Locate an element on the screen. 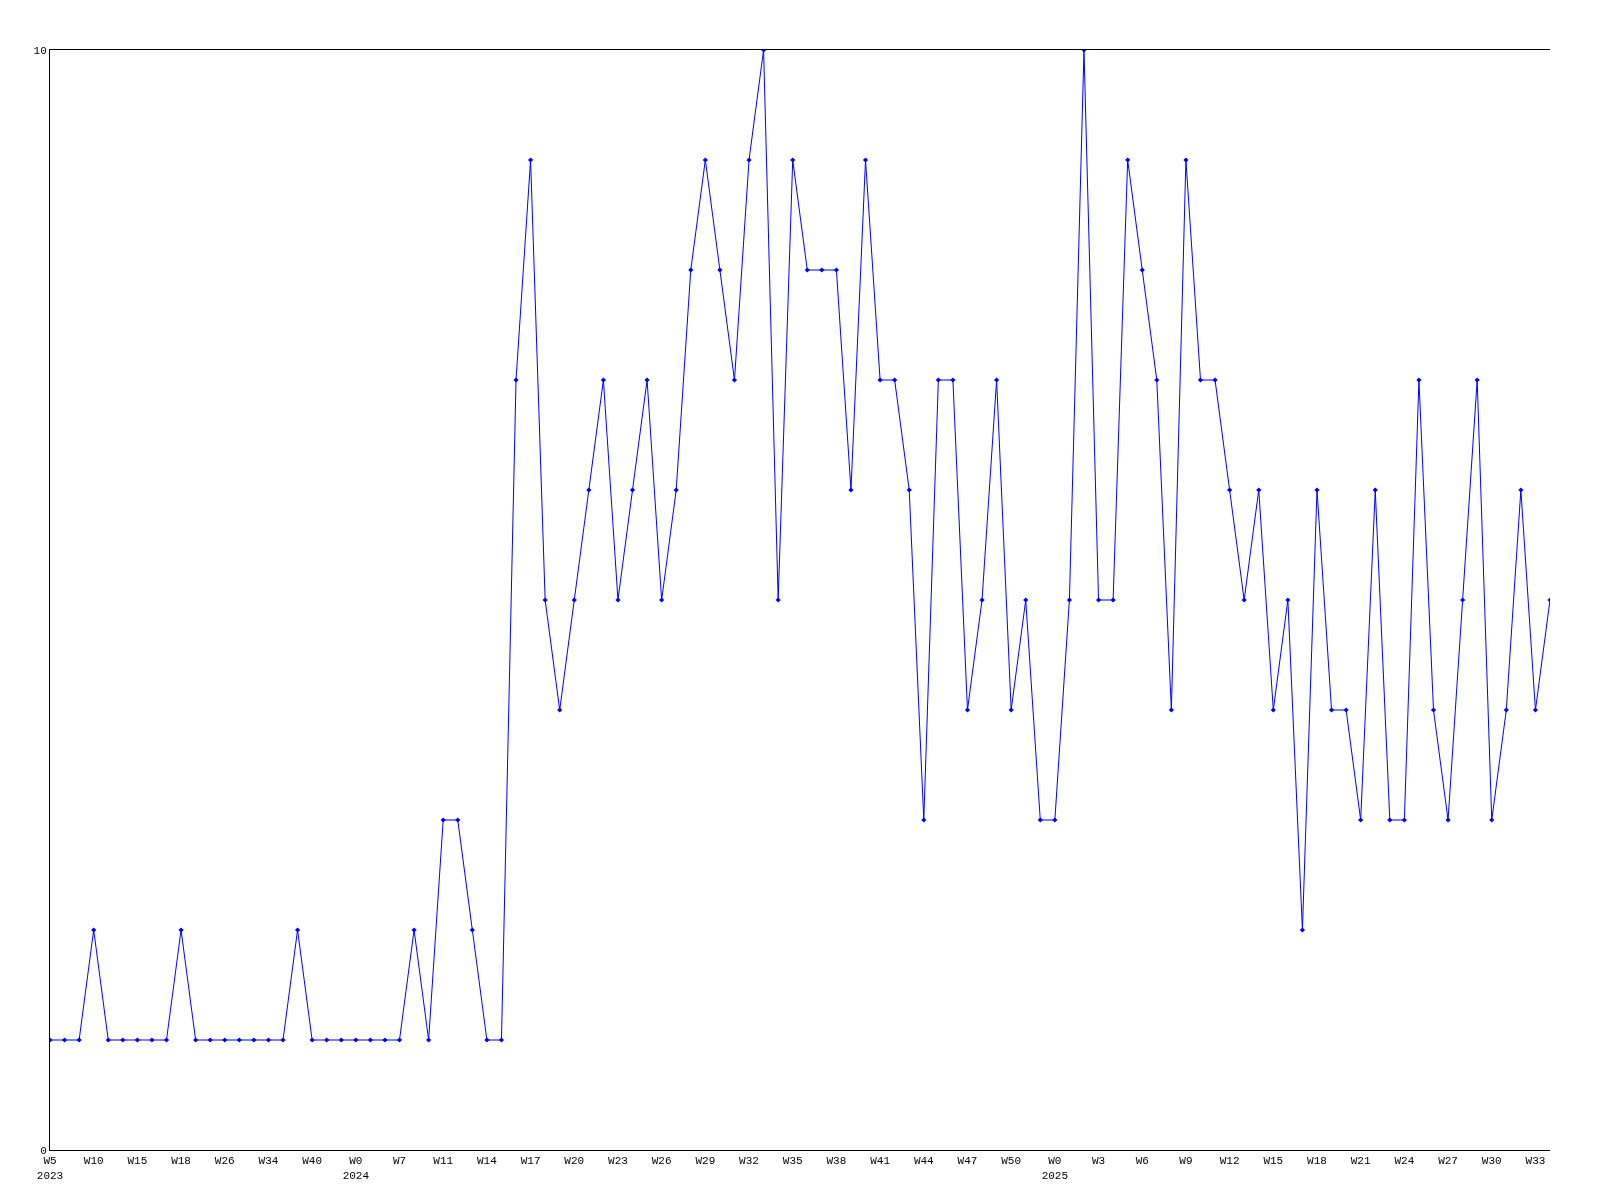 Image resolution: width=1600 pixels, height=1200 pixels. x-tick-label: W40 is located at coordinates (312, 1161).